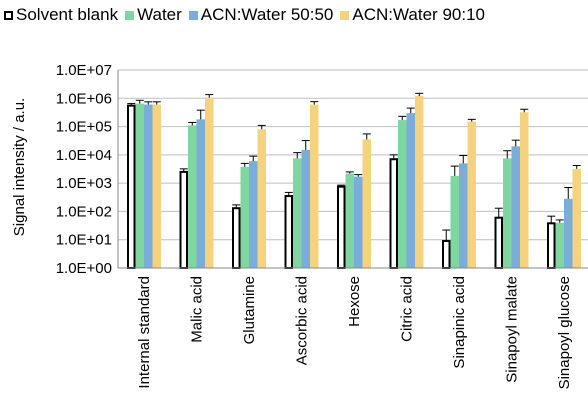 Image resolution: width=588 pixels, height=416 pixels. Describe the element at coordinates (564, 332) in the screenshot. I see `x-category-label: Sinapoyl glucose` at that location.